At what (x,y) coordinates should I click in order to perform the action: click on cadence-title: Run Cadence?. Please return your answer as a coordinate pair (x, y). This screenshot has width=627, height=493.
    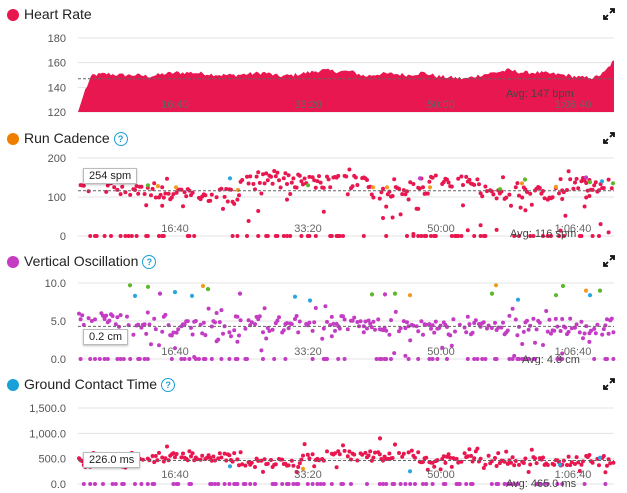
    Looking at the image, I should click on (76, 138).